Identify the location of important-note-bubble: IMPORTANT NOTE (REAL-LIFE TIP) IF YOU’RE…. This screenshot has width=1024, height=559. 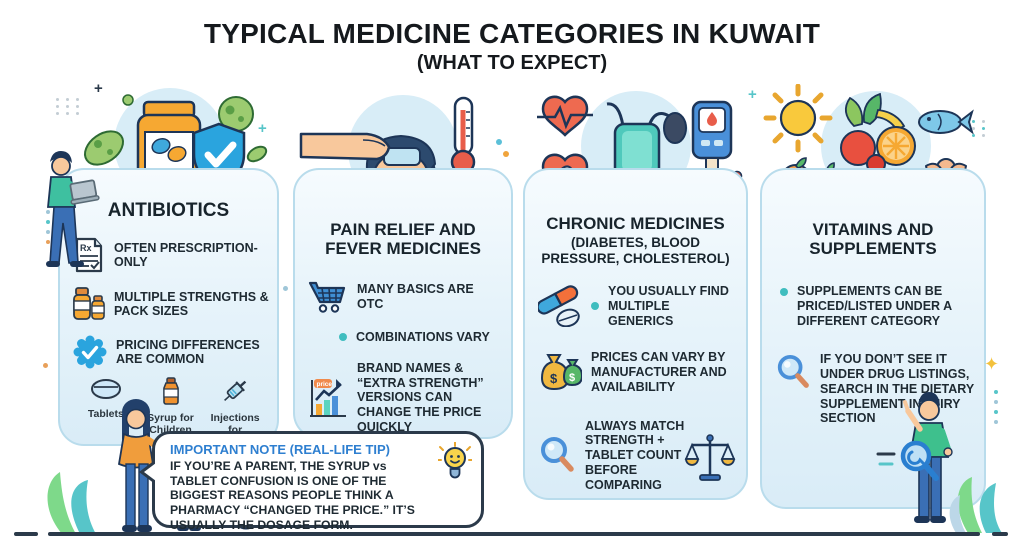
(311, 481).